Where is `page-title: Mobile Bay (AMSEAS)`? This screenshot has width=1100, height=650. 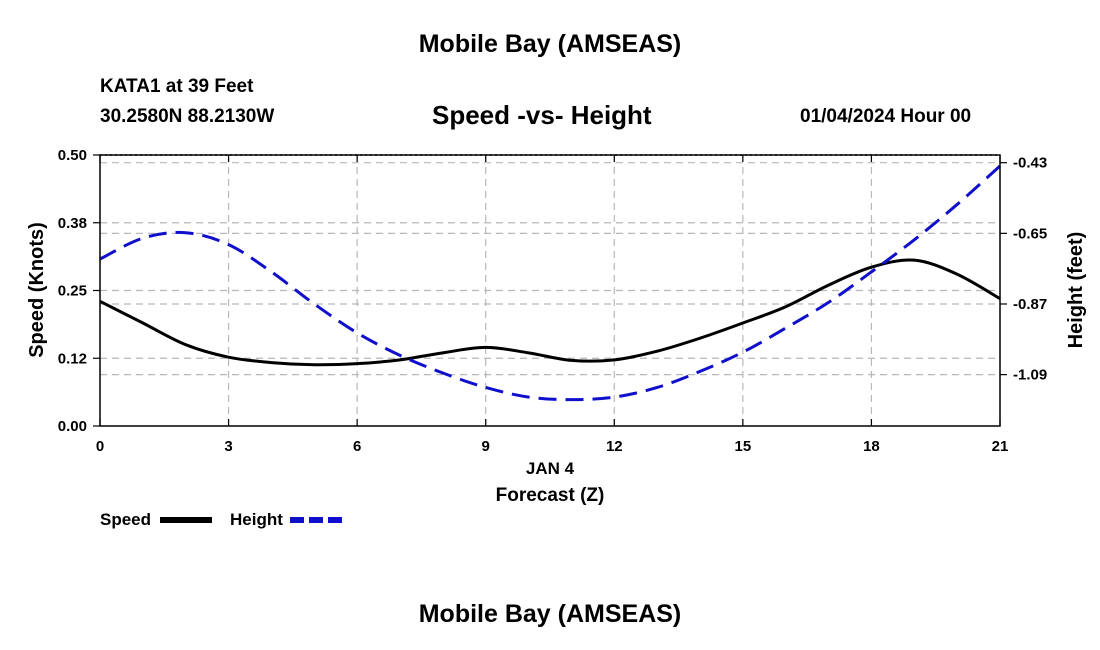 page-title: Mobile Bay (AMSEAS) is located at coordinates (550, 44).